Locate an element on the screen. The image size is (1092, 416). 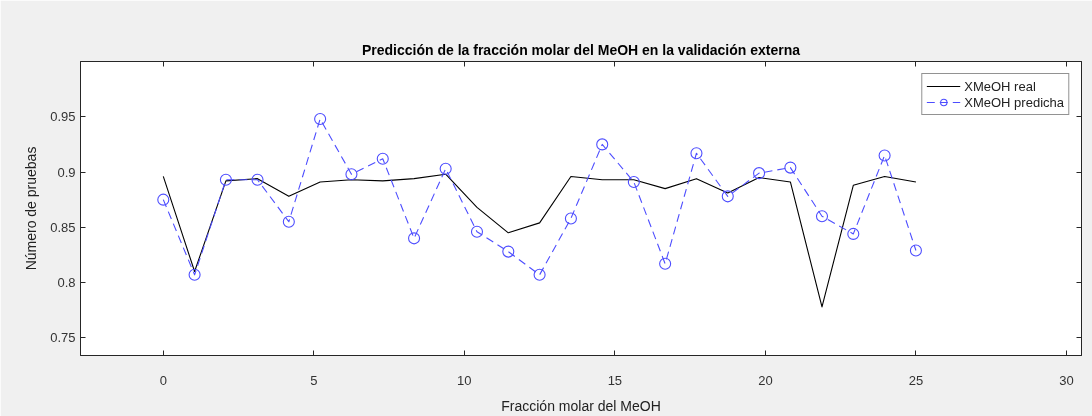
chart-title: Predicción de la fracción molar del MeOH en la validación externa is located at coordinates (581, 49).